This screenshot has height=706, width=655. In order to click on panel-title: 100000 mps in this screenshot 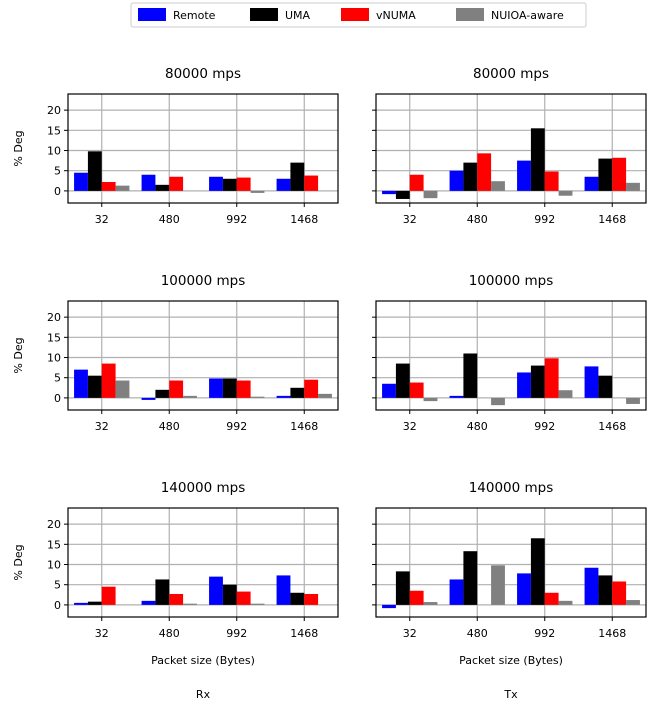, I will do `click(203, 281)`.